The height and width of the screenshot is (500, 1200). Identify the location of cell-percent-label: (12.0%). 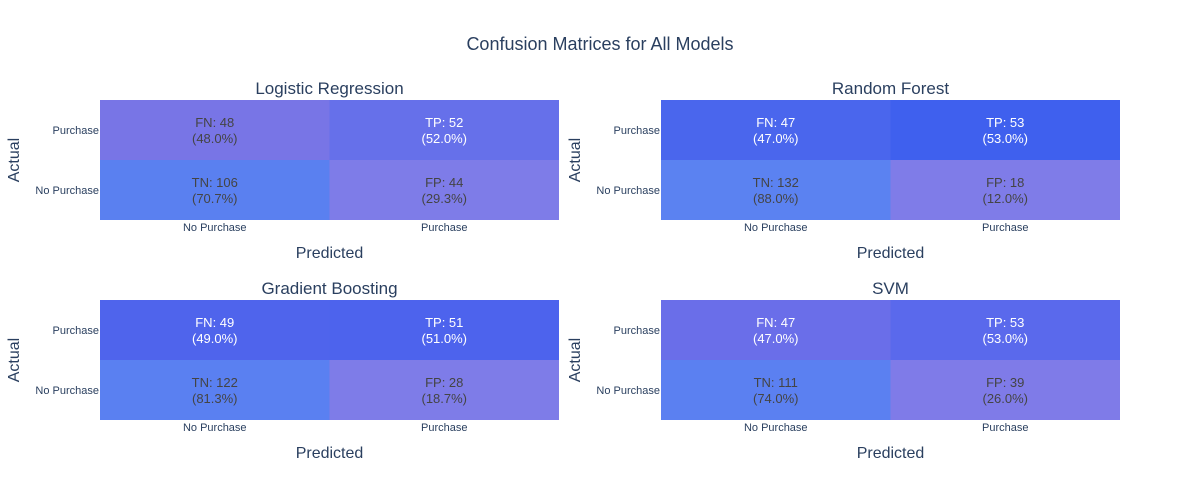
(1005, 198).